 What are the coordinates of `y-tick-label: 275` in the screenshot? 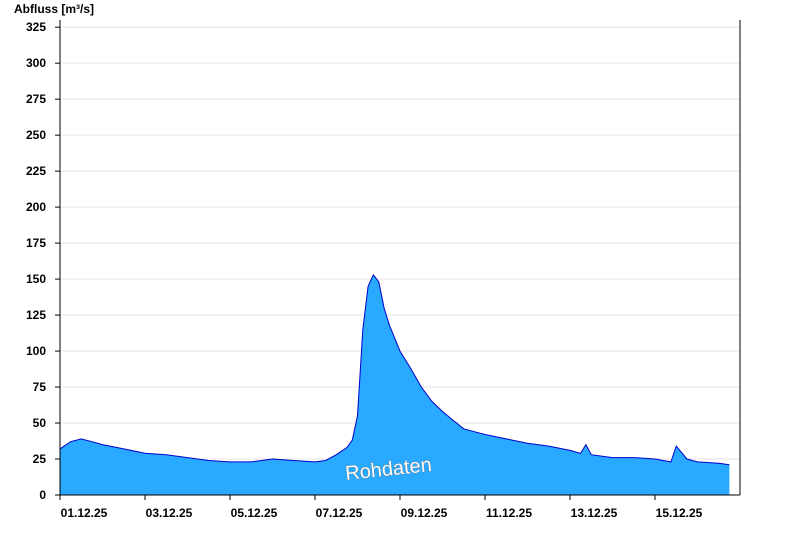 It's located at (36, 99).